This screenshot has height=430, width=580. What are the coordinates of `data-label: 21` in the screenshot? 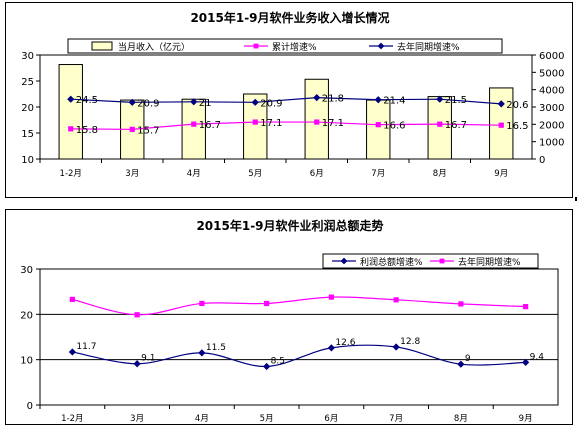 It's located at (205, 103).